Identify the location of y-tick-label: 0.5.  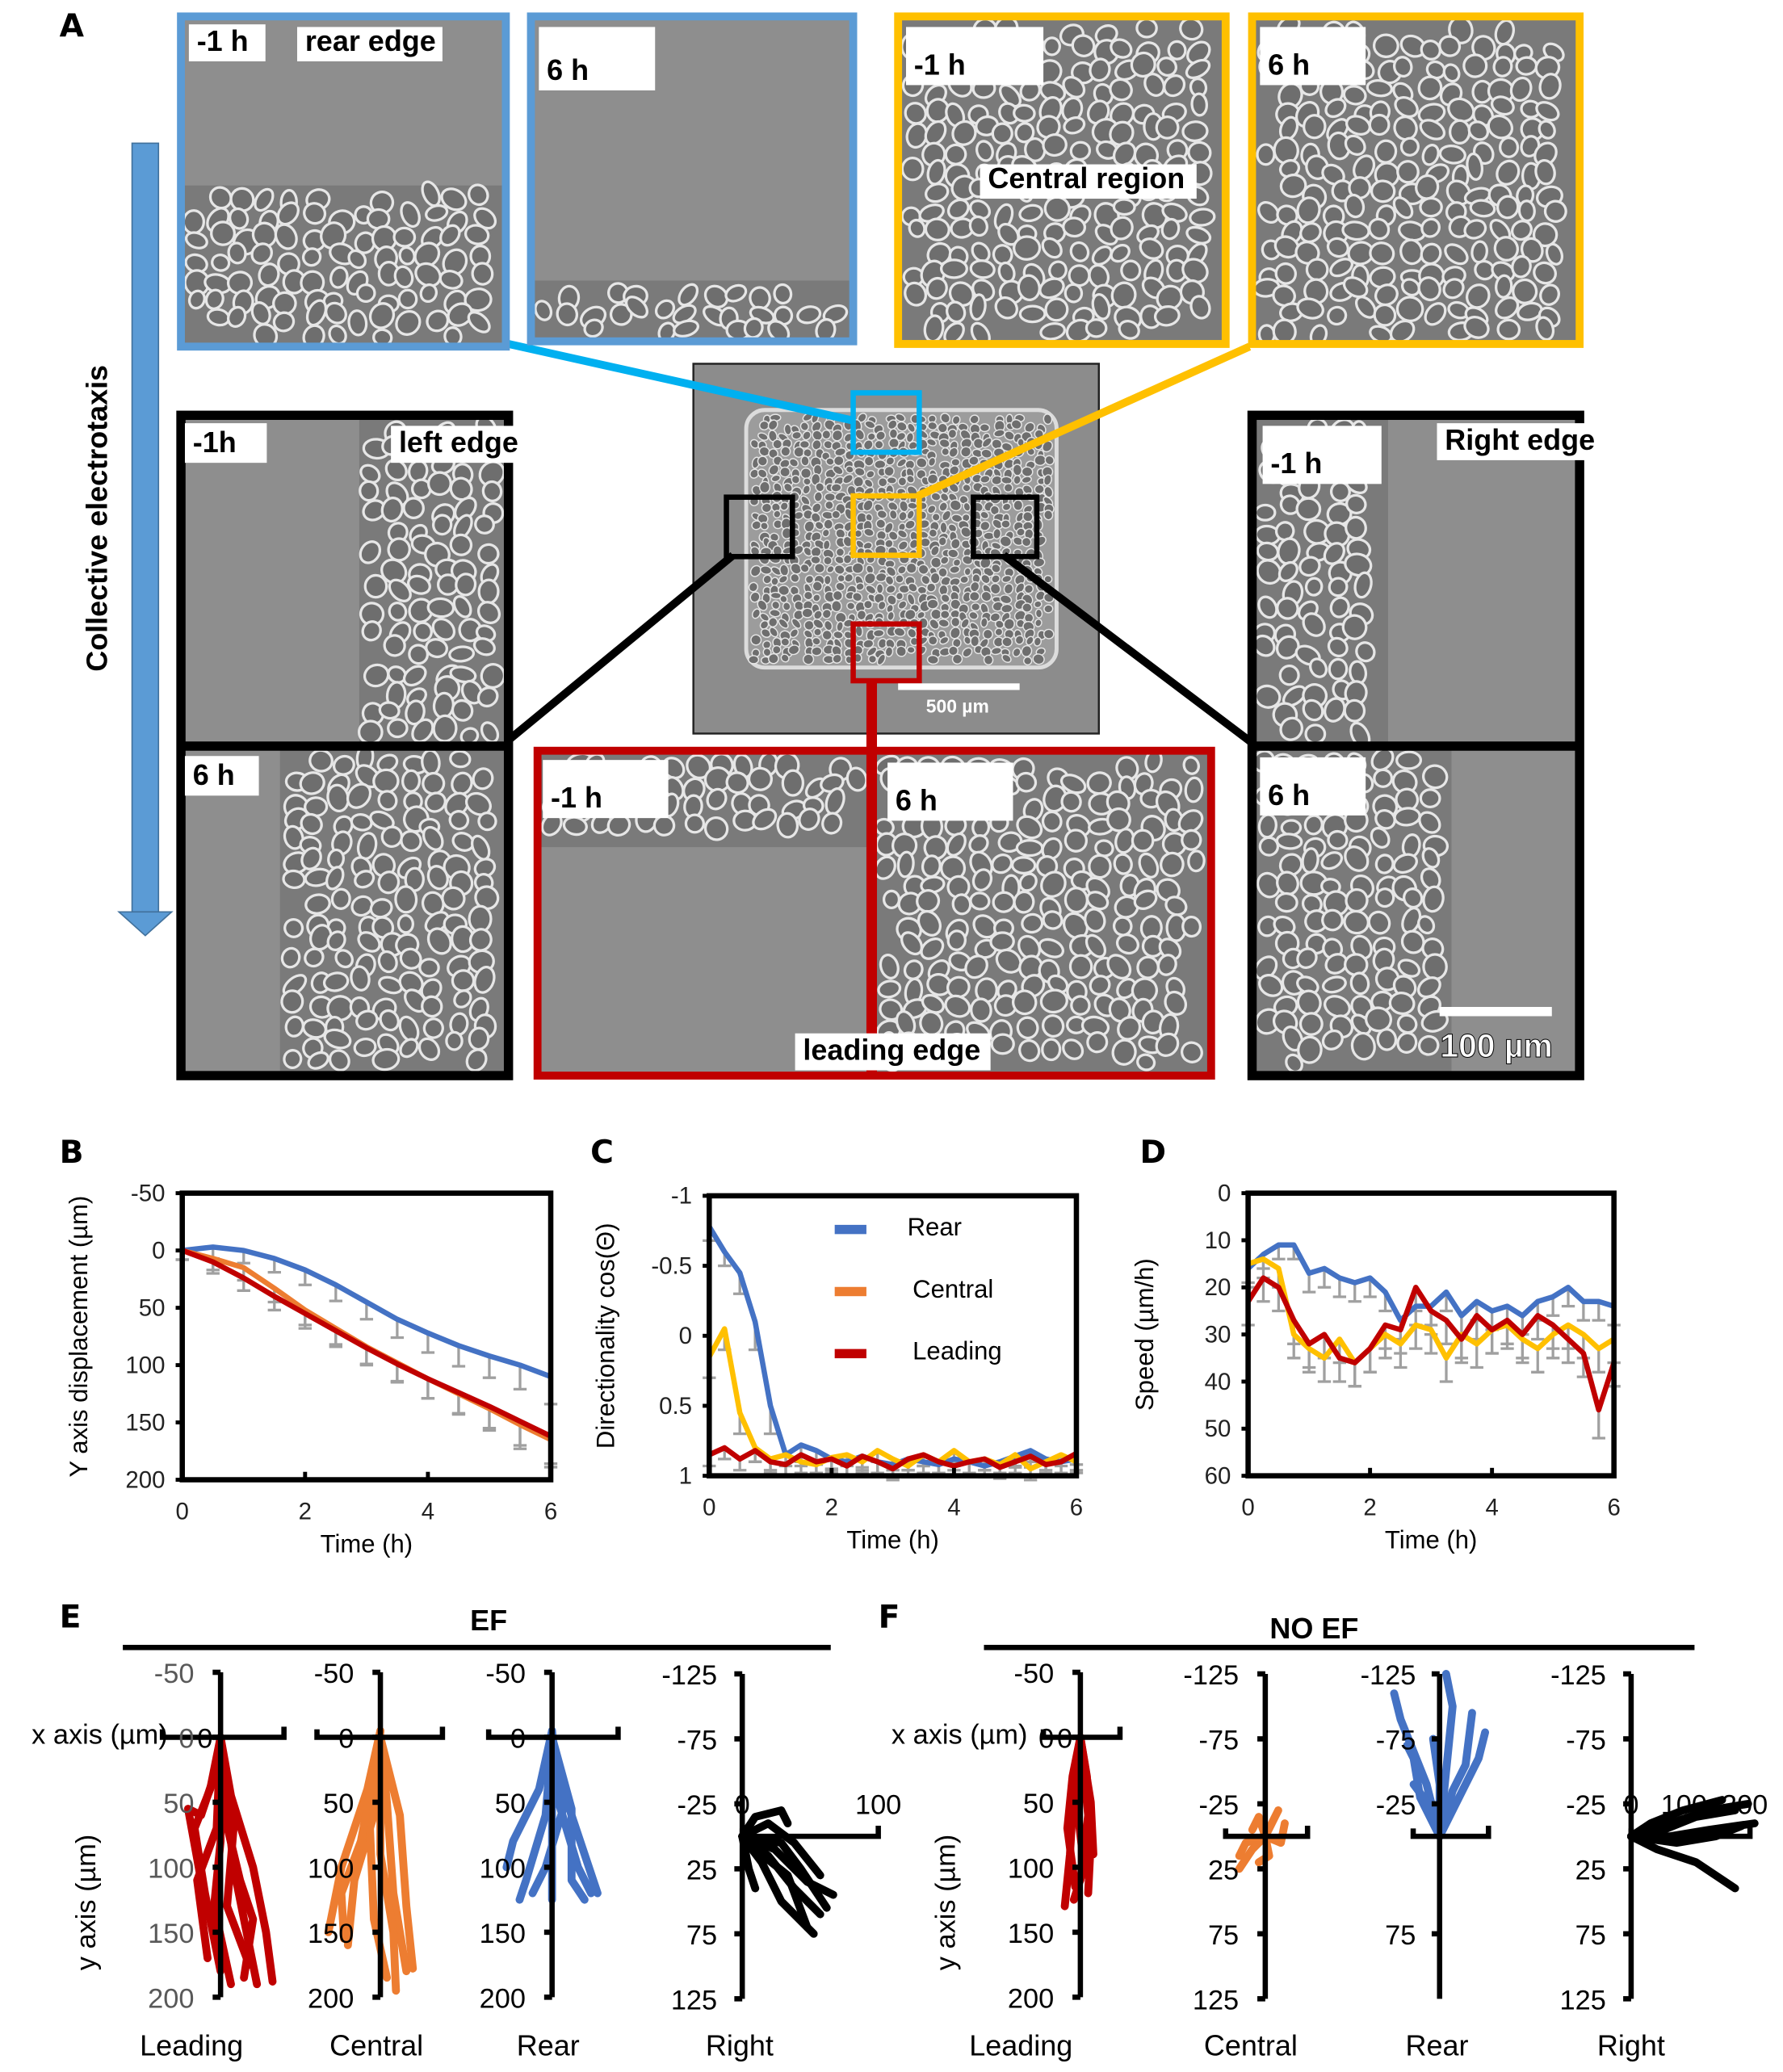
(675, 1406).